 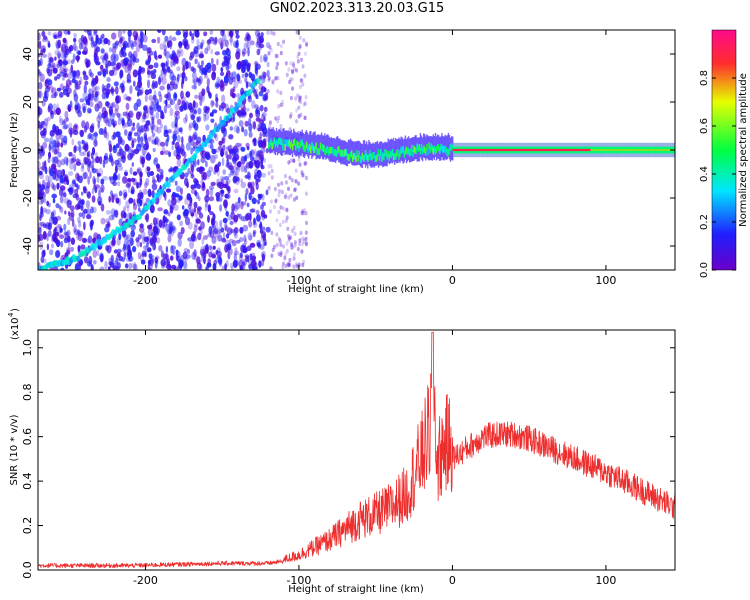 What do you see at coordinates (605, 580) in the screenshot?
I see `snr-x-tick-label: 100` at bounding box center [605, 580].